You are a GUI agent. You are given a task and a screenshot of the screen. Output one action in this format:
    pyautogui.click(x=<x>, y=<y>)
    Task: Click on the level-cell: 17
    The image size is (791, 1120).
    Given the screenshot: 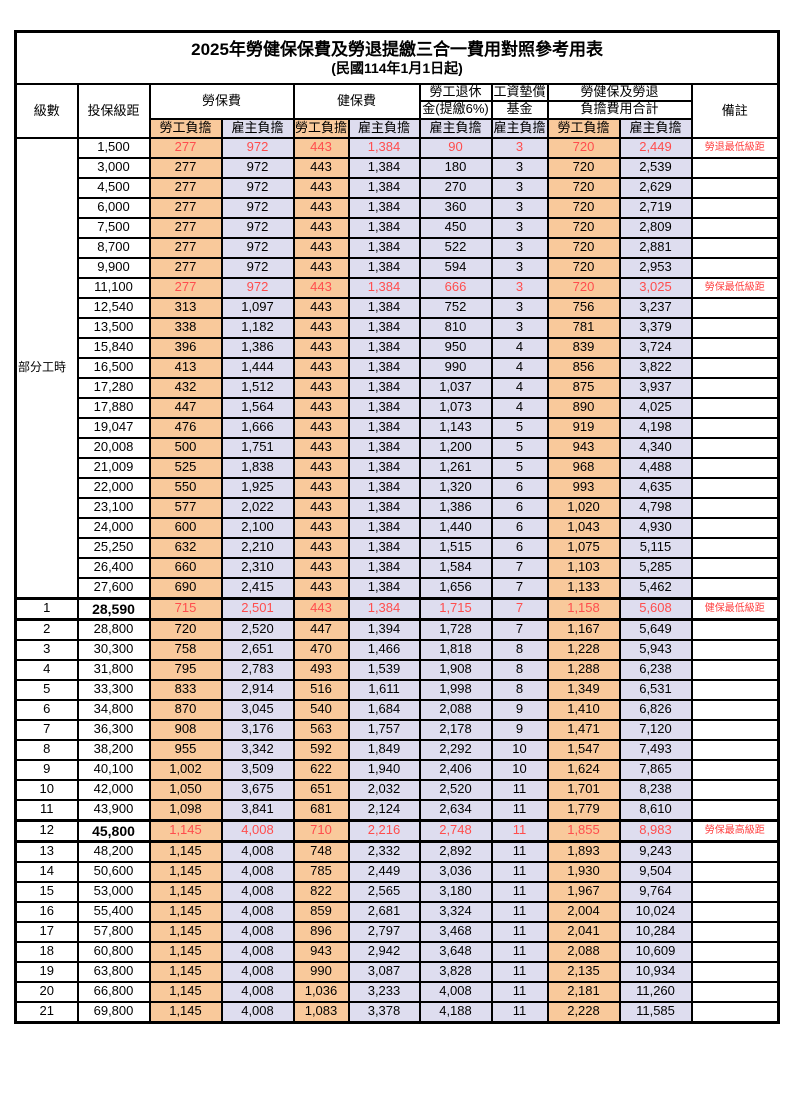 What is the action you would take?
    pyautogui.click(x=46, y=931)
    